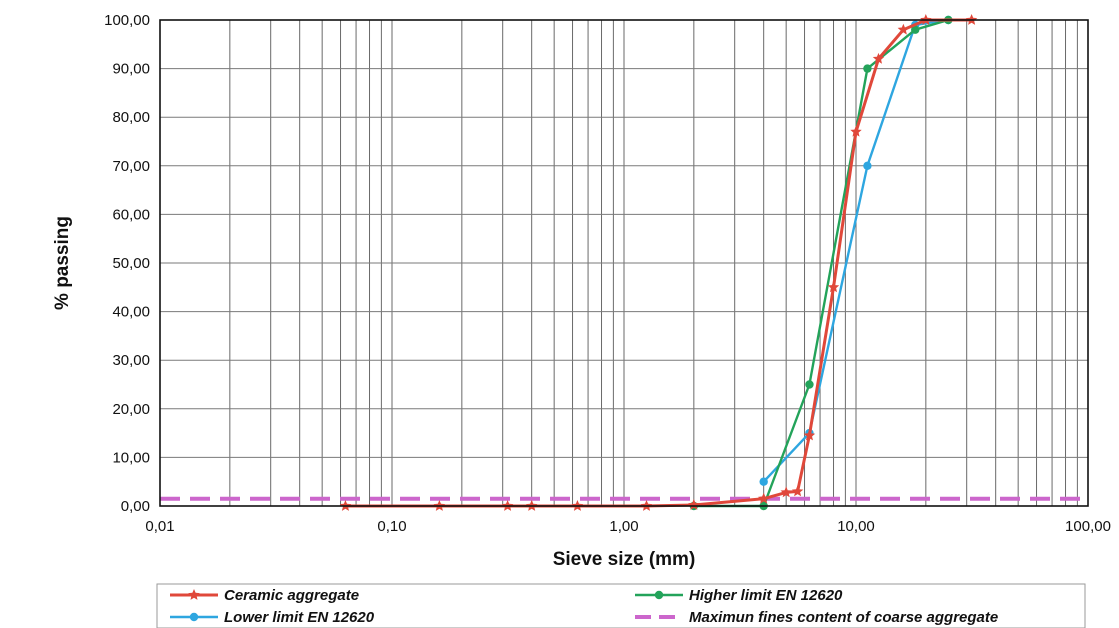  I want to click on y-tick-label: 50,00, so click(131, 263).